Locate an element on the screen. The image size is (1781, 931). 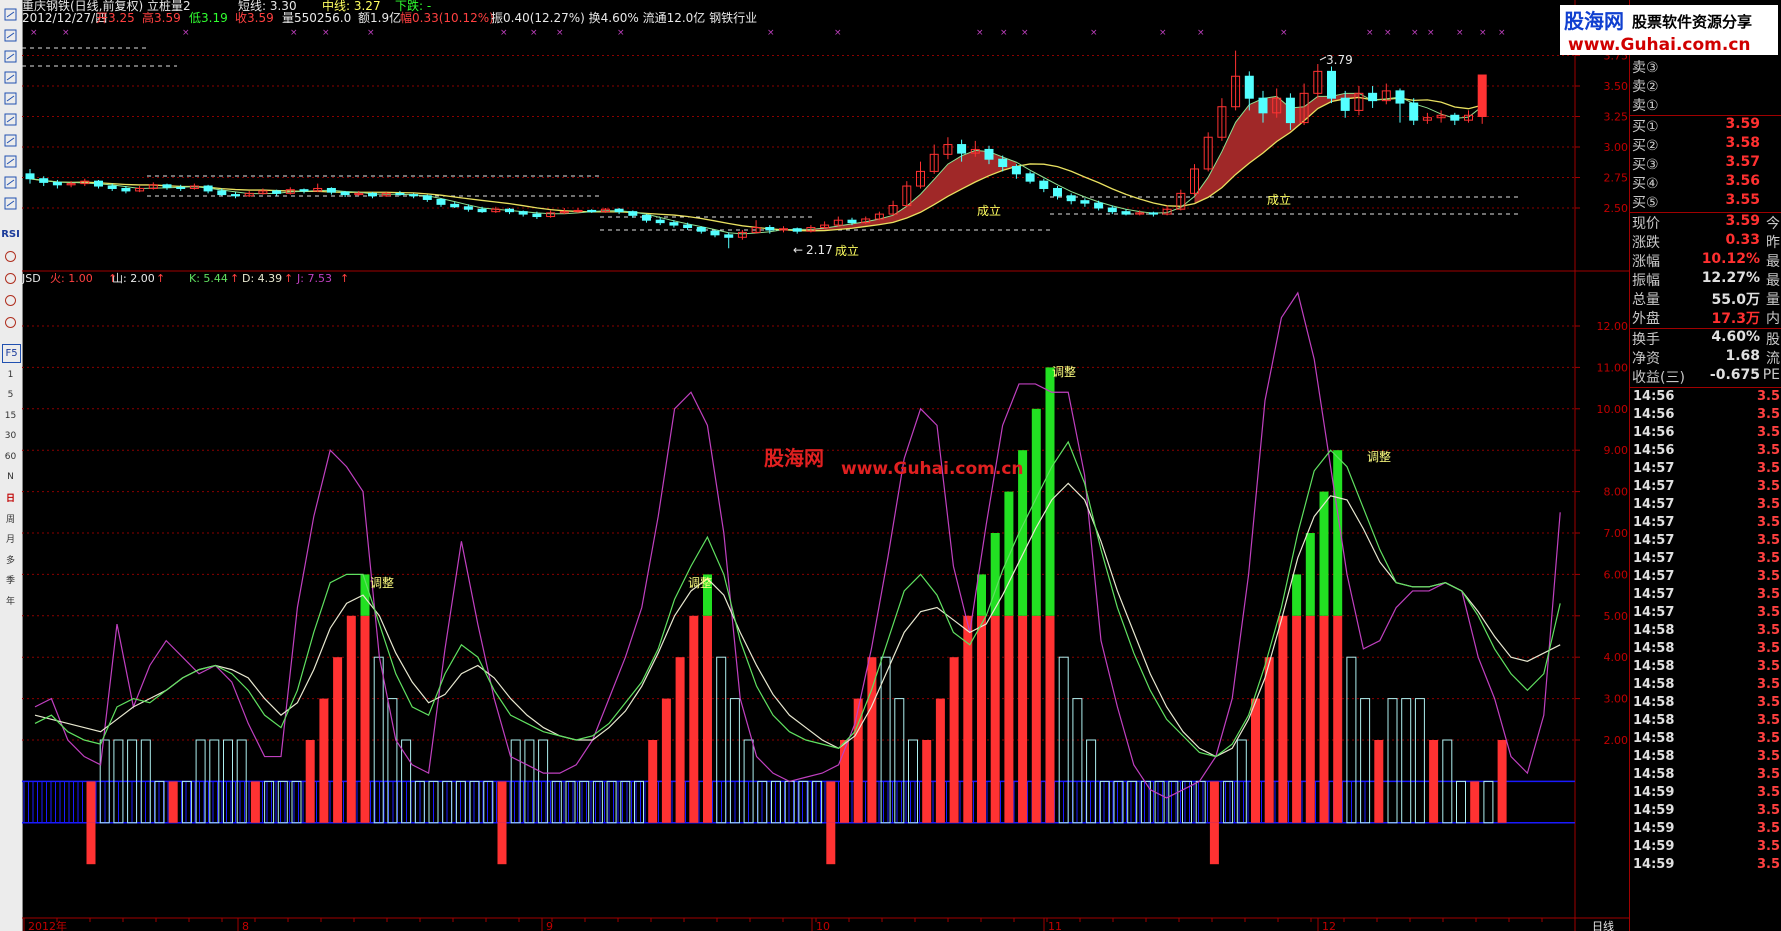
jsd-bar-green is located at coordinates (1310, 574).